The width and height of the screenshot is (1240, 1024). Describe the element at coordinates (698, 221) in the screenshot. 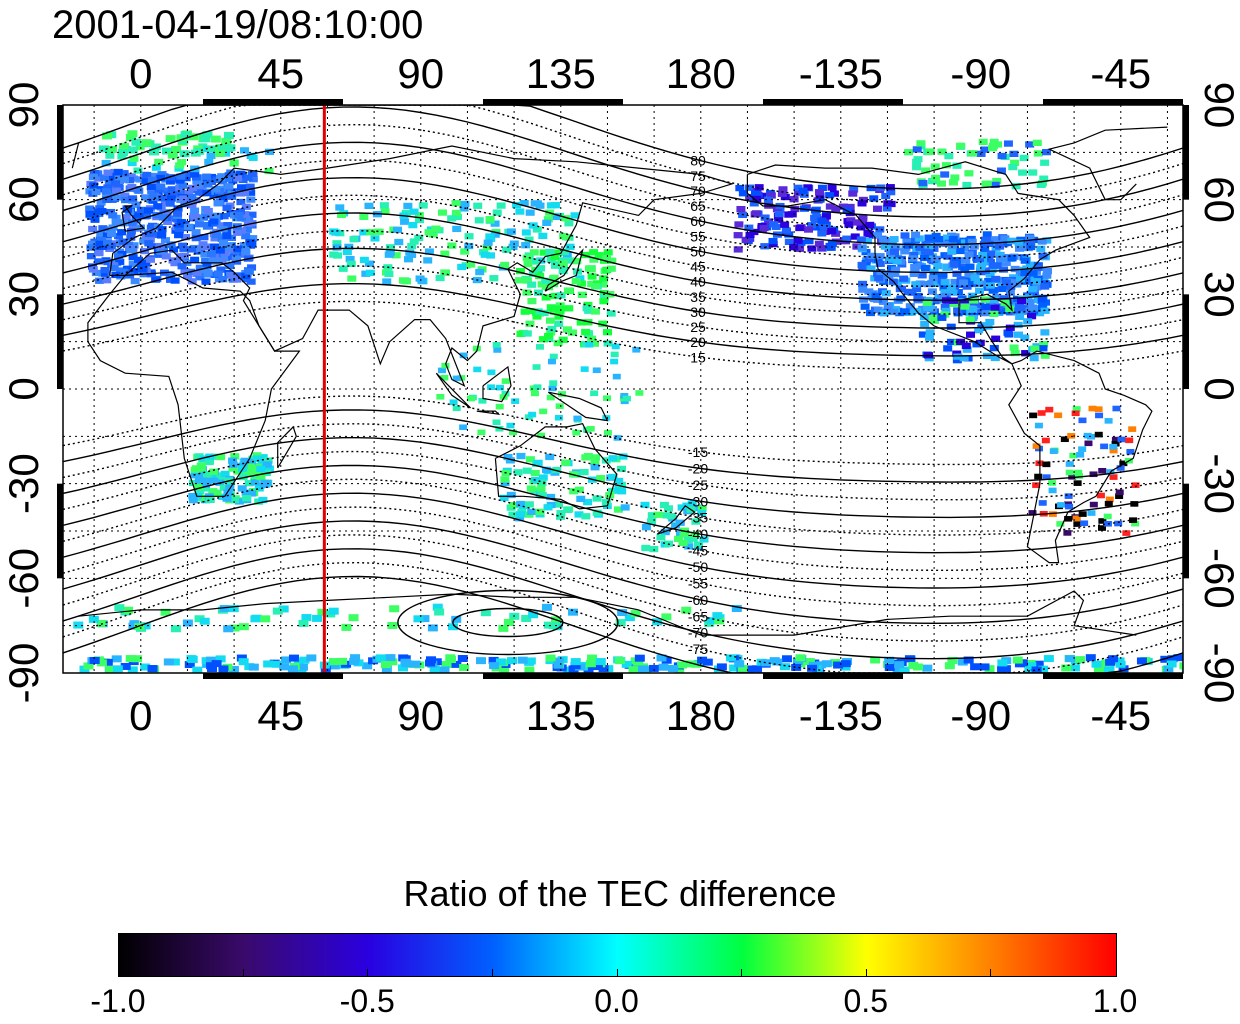

I see `contour-label: 60` at that location.